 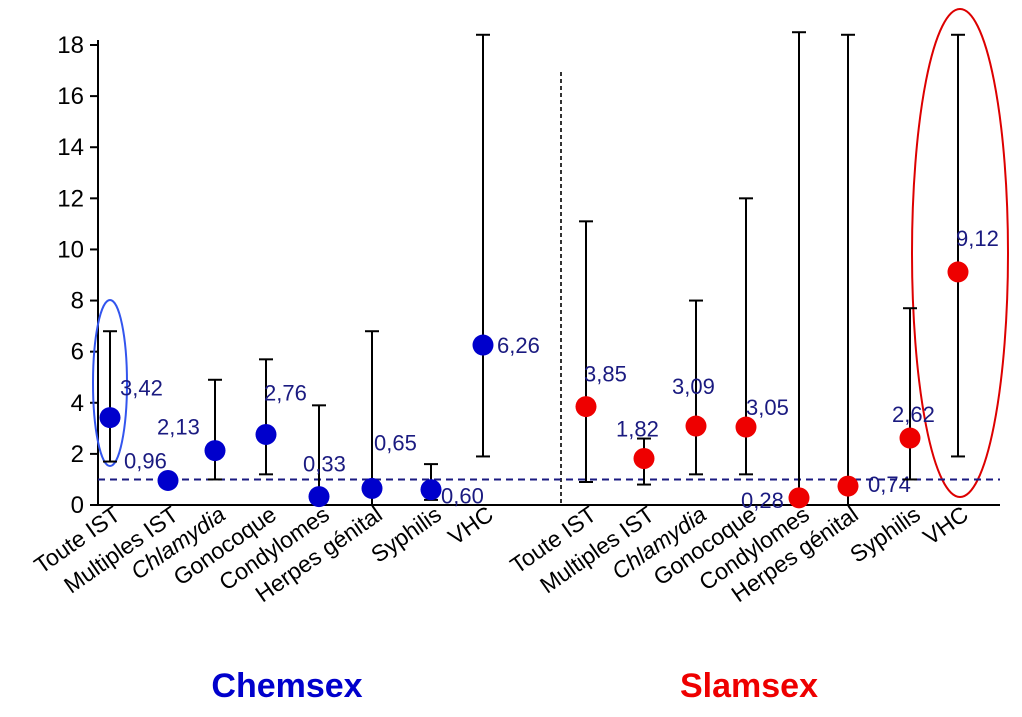 I want to click on y-tick-label: 2, so click(x=77, y=454).